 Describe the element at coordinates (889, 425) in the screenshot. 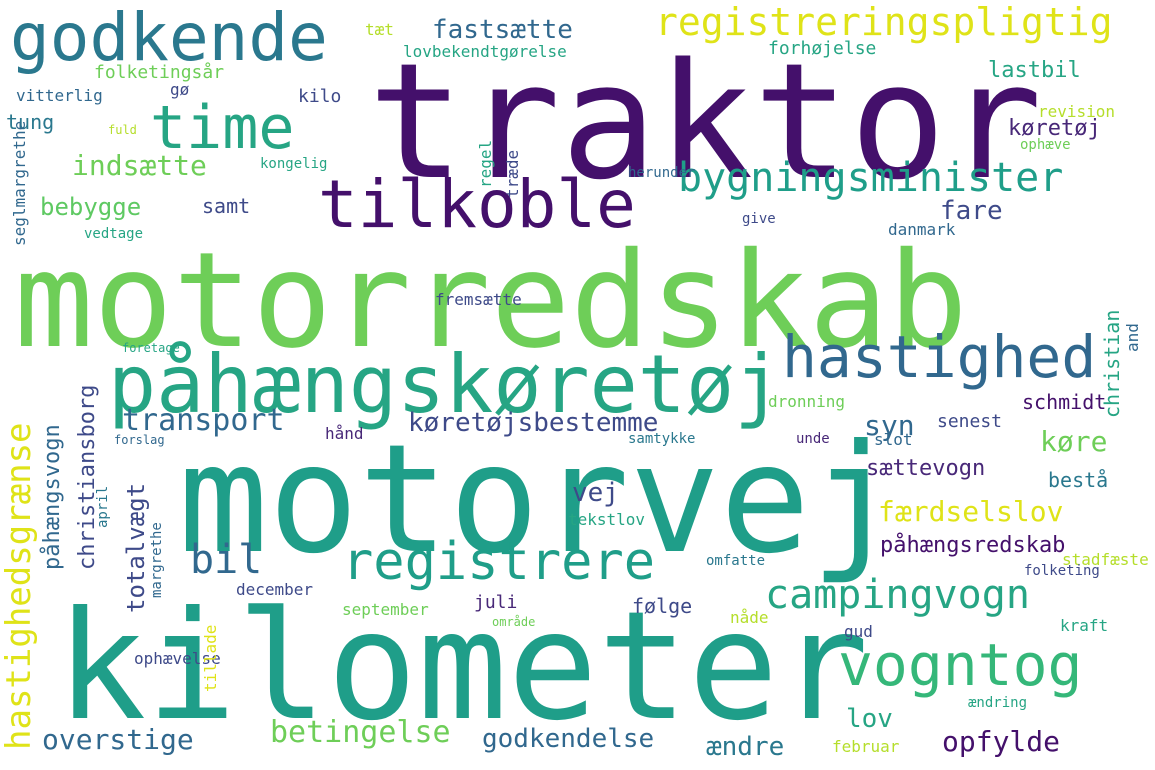

I see `word: syn` at that location.